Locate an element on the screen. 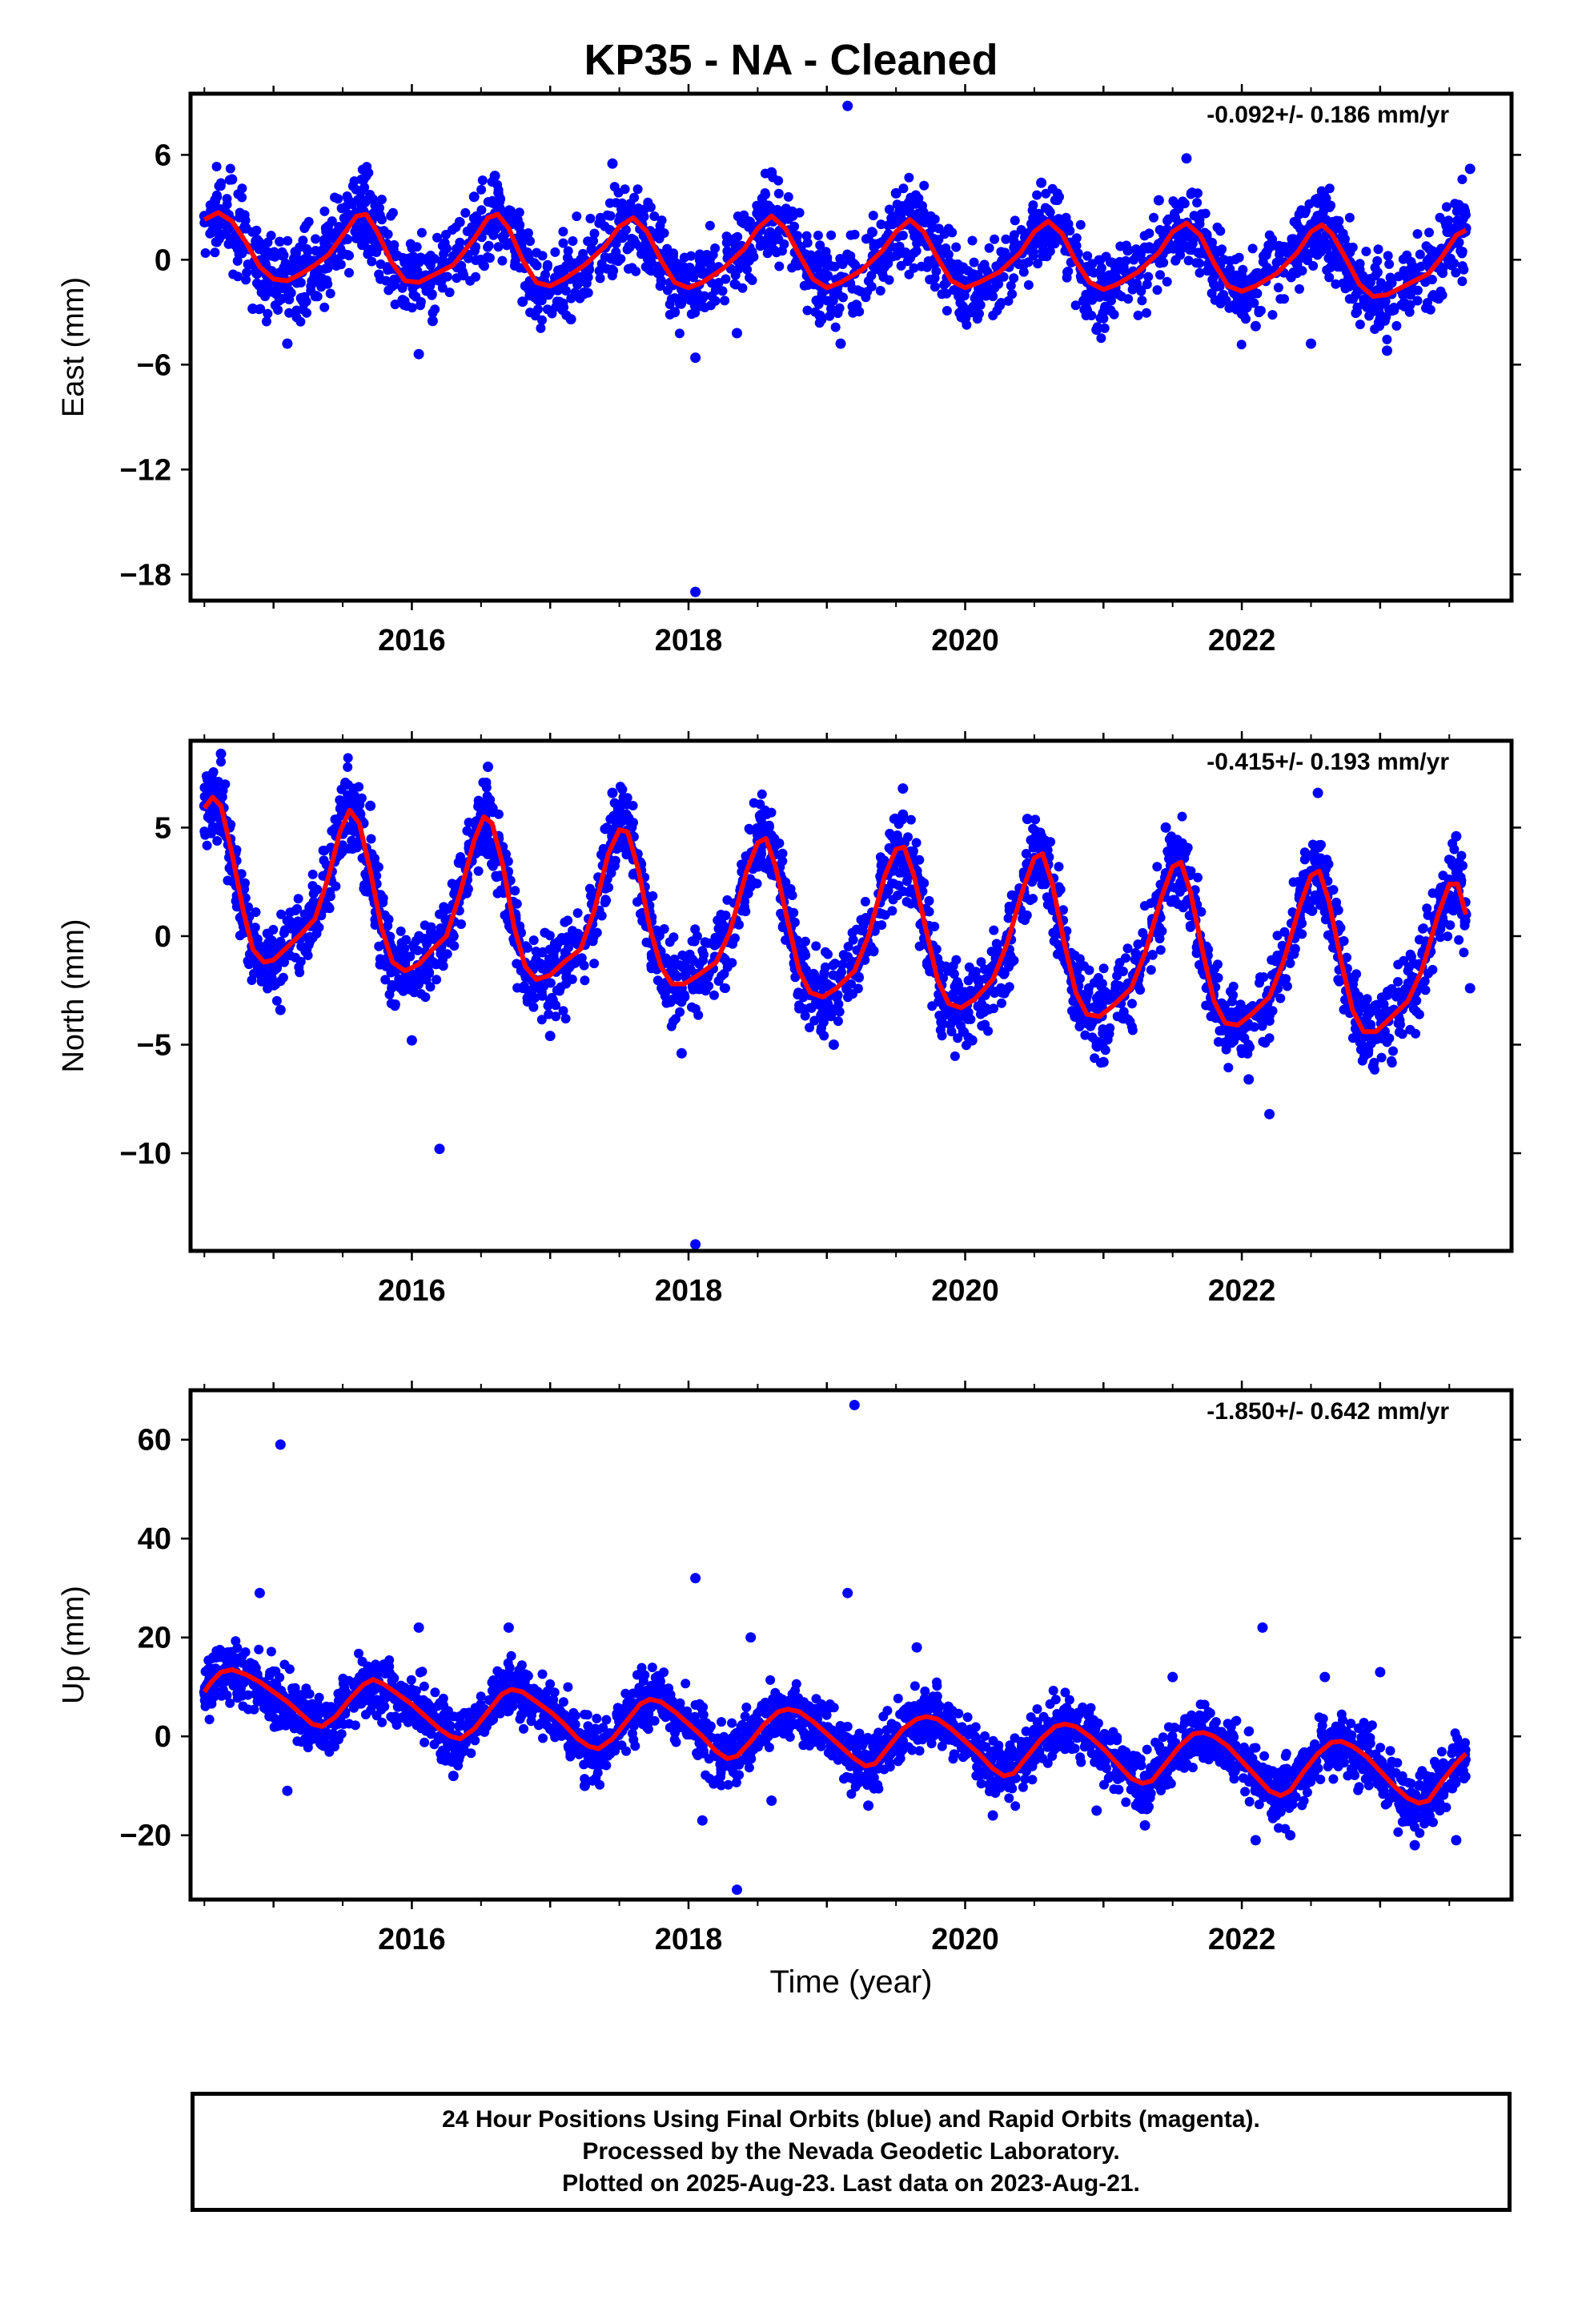 This screenshot has width=1582, height=2324. x-tick-label: 2016 is located at coordinates (412, 640).